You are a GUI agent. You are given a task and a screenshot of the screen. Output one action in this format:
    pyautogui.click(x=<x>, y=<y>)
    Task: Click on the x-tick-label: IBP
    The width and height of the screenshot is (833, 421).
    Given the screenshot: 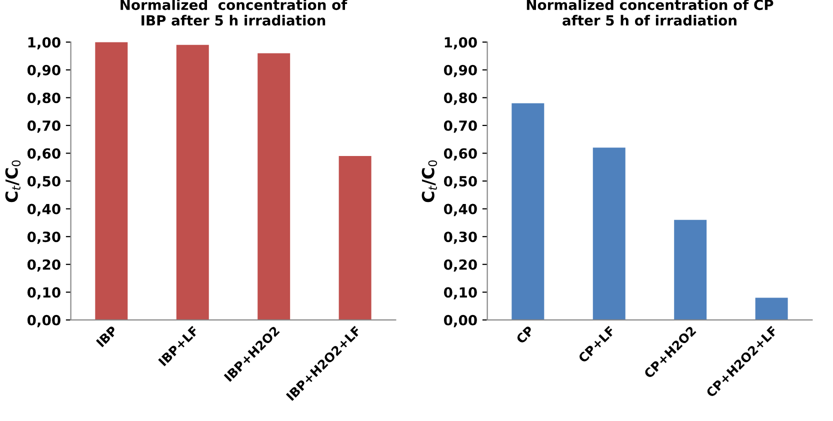 What is the action you would take?
    pyautogui.click(x=107, y=336)
    